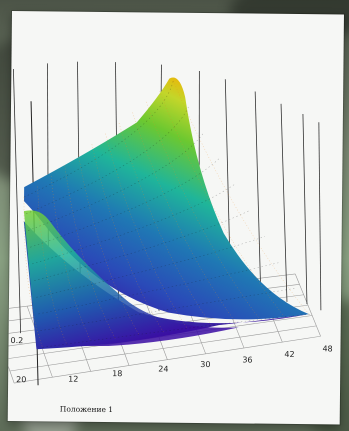  I want to click on x-axis-label: Положение 1, so click(86, 410).